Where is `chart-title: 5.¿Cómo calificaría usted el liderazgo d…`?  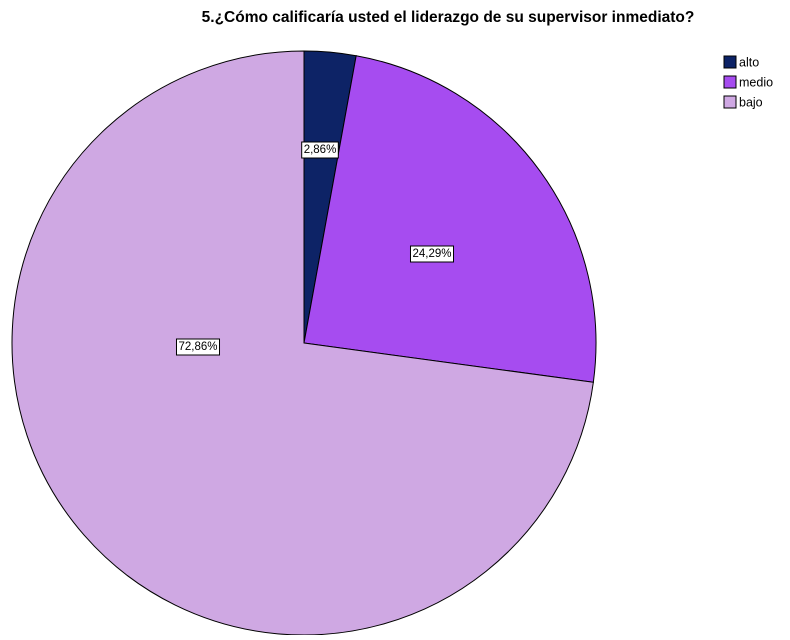 chart-title: 5.¿Cómo calificaría usted el liderazgo d… is located at coordinates (448, 17).